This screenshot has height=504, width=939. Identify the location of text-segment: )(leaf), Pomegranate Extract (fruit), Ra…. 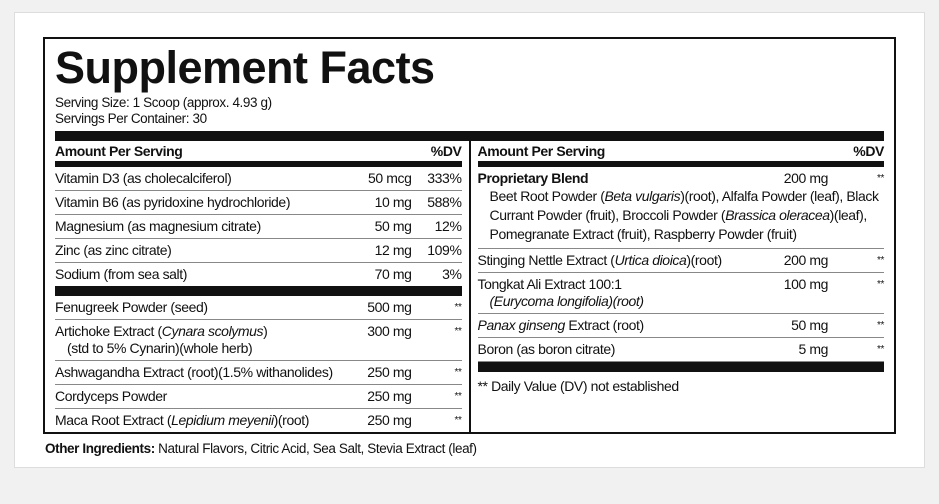
(678, 224).